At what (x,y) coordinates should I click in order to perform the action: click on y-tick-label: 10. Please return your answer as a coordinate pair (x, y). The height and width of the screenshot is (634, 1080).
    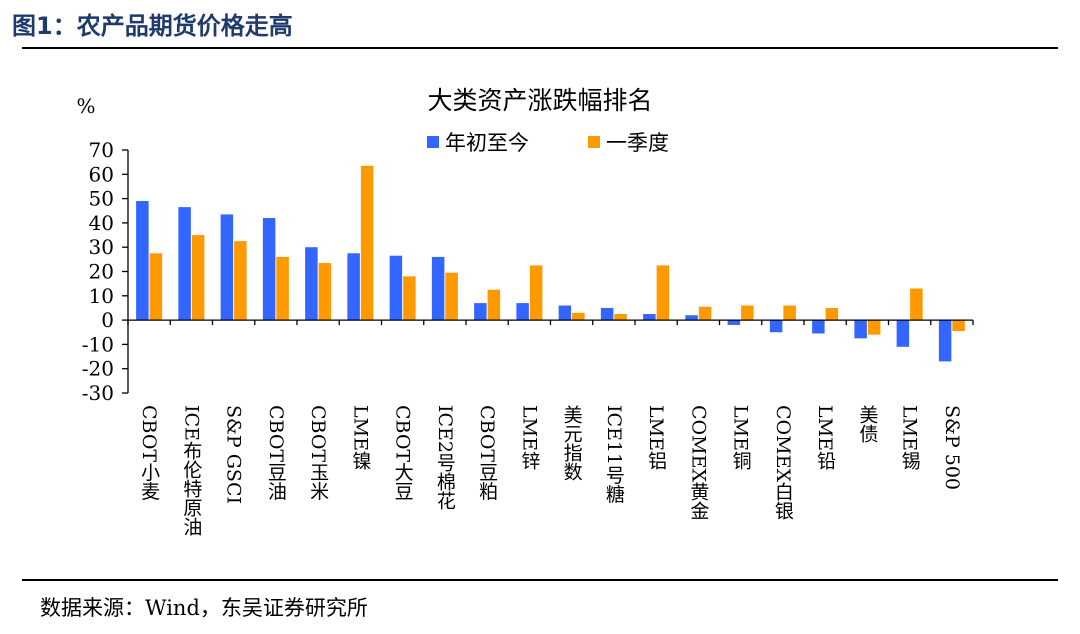
    Looking at the image, I should click on (101, 296).